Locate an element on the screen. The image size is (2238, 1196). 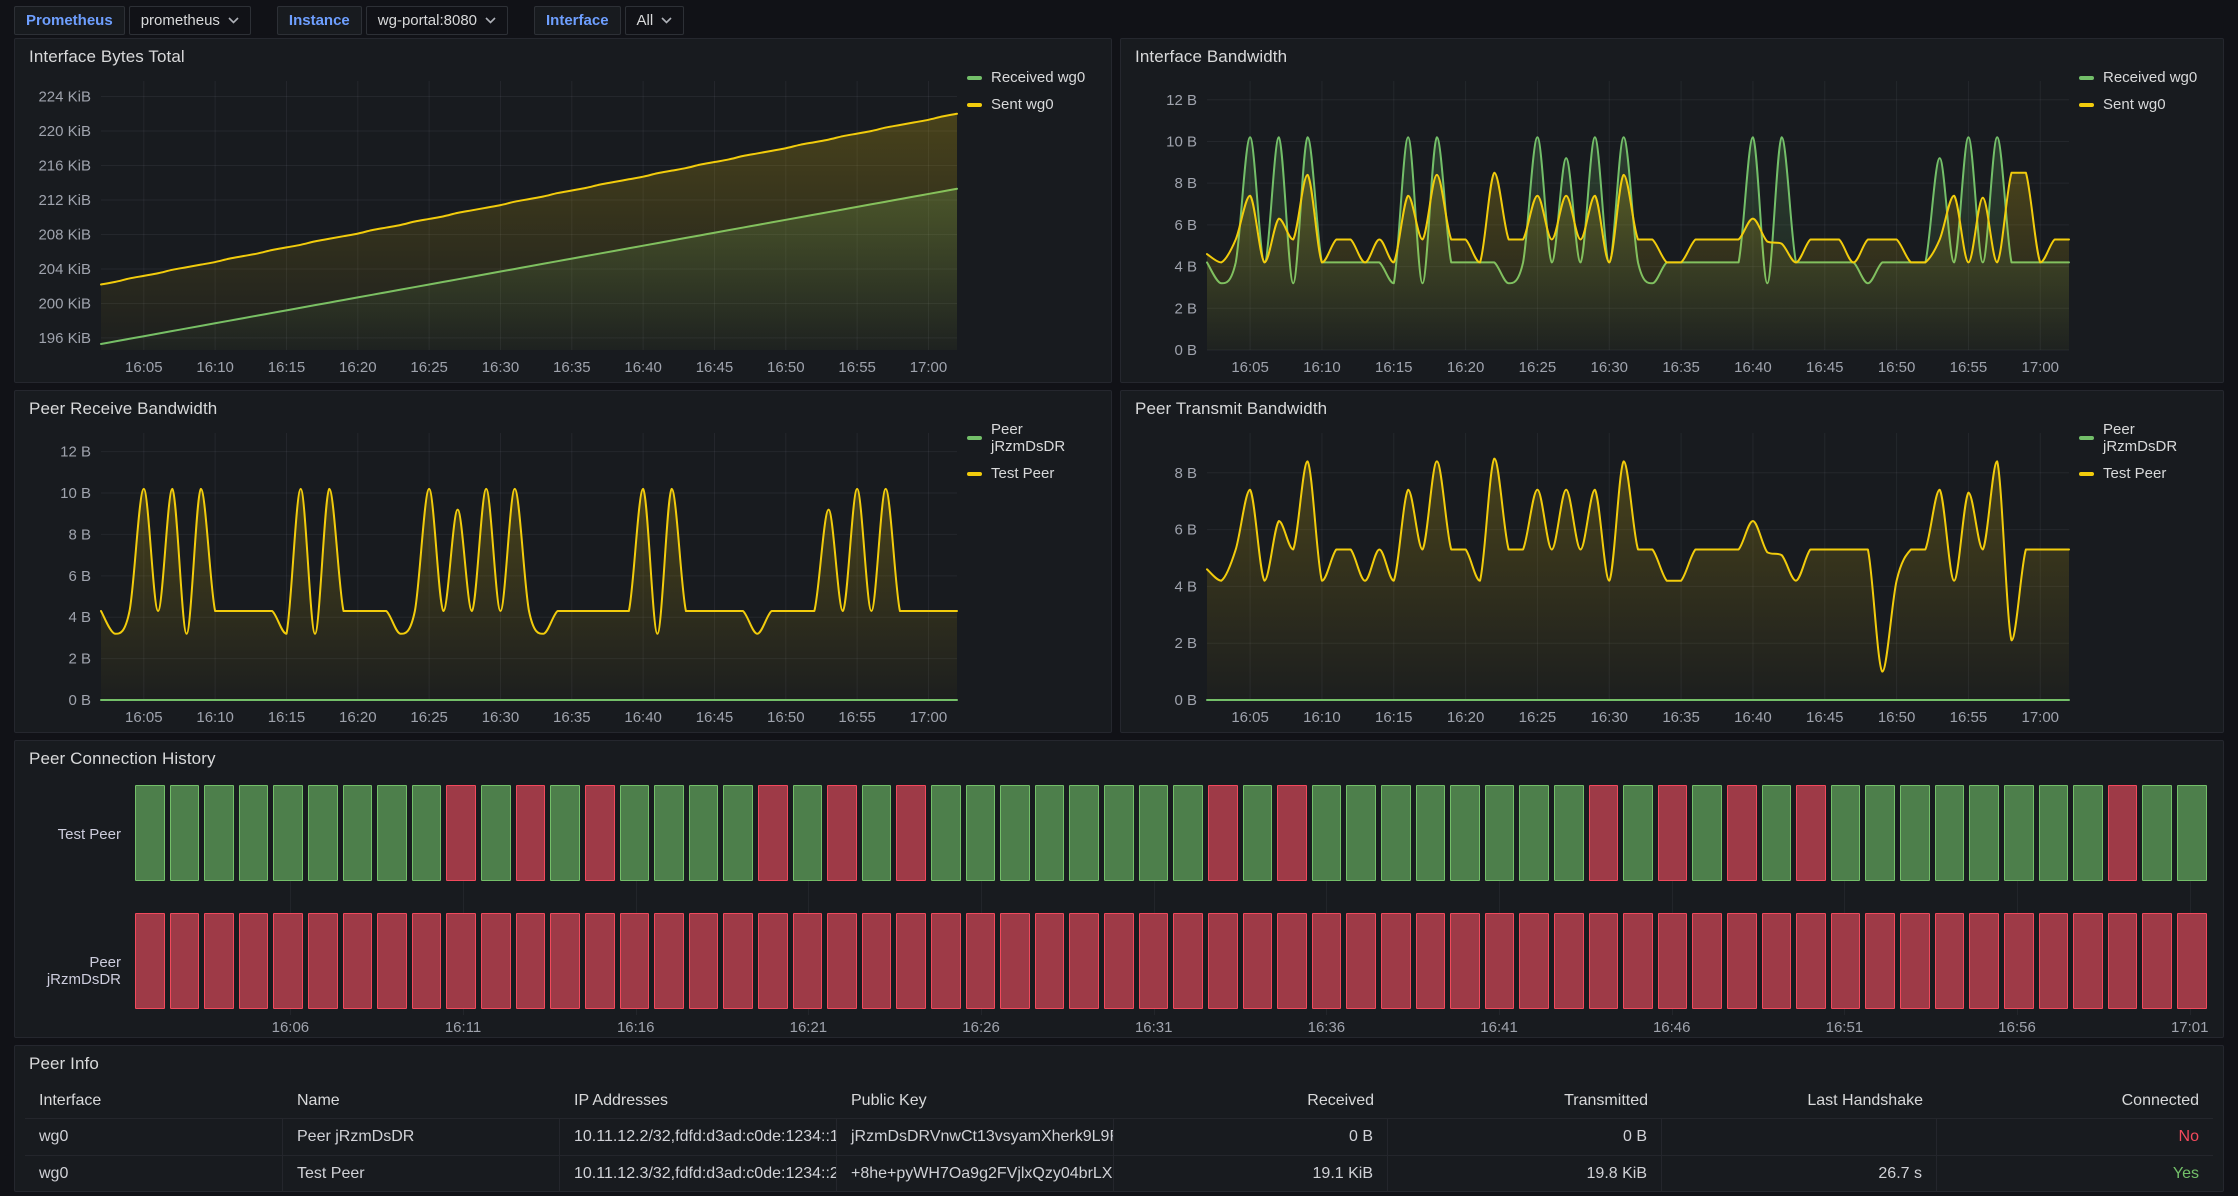
y-axis-tick-label: 2 B is located at coordinates (79, 659).